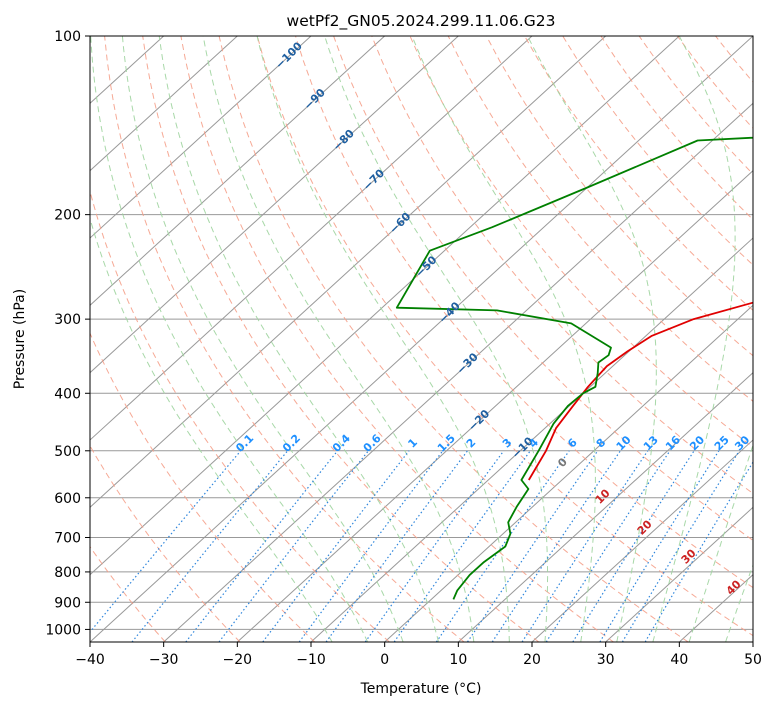 The image size is (775, 708). Describe the element at coordinates (67, 573) in the screenshot. I see `y-tick-label: 800` at that location.